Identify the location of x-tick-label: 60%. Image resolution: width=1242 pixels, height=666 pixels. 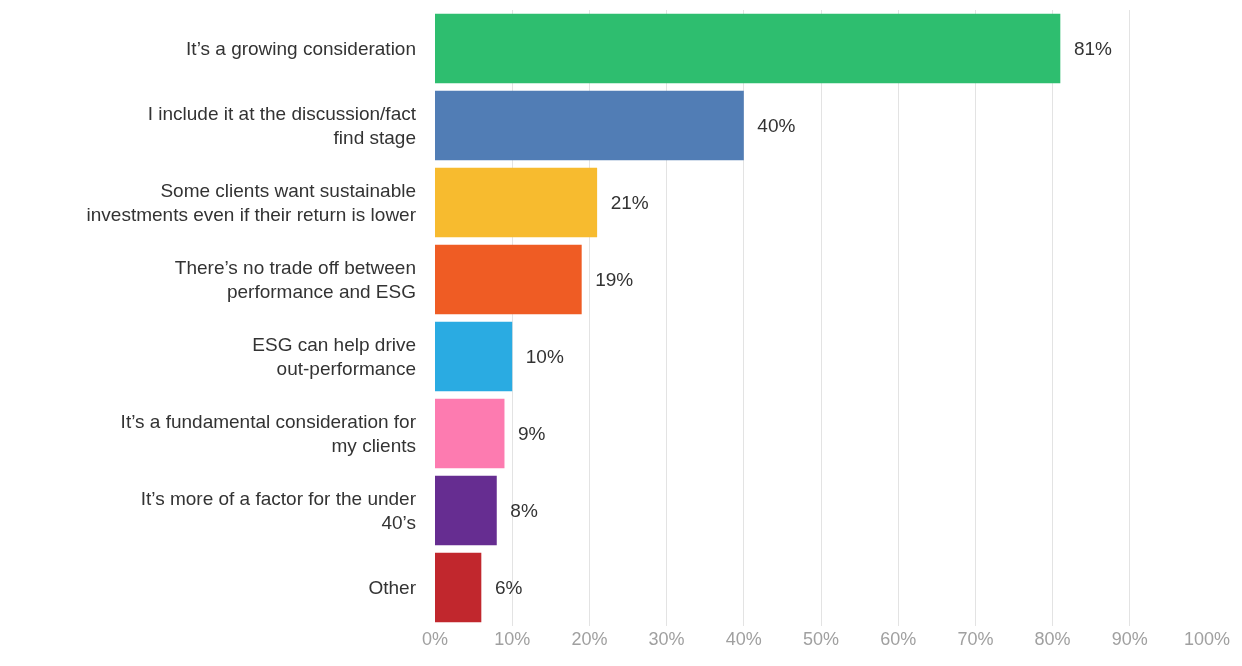
(898, 639).